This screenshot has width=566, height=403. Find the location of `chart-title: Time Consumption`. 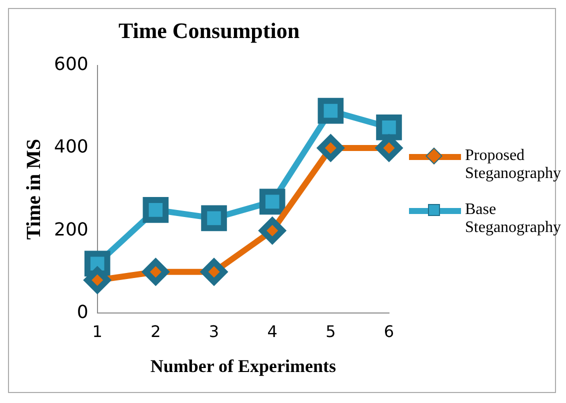

chart-title: Time Consumption is located at coordinates (209, 30).